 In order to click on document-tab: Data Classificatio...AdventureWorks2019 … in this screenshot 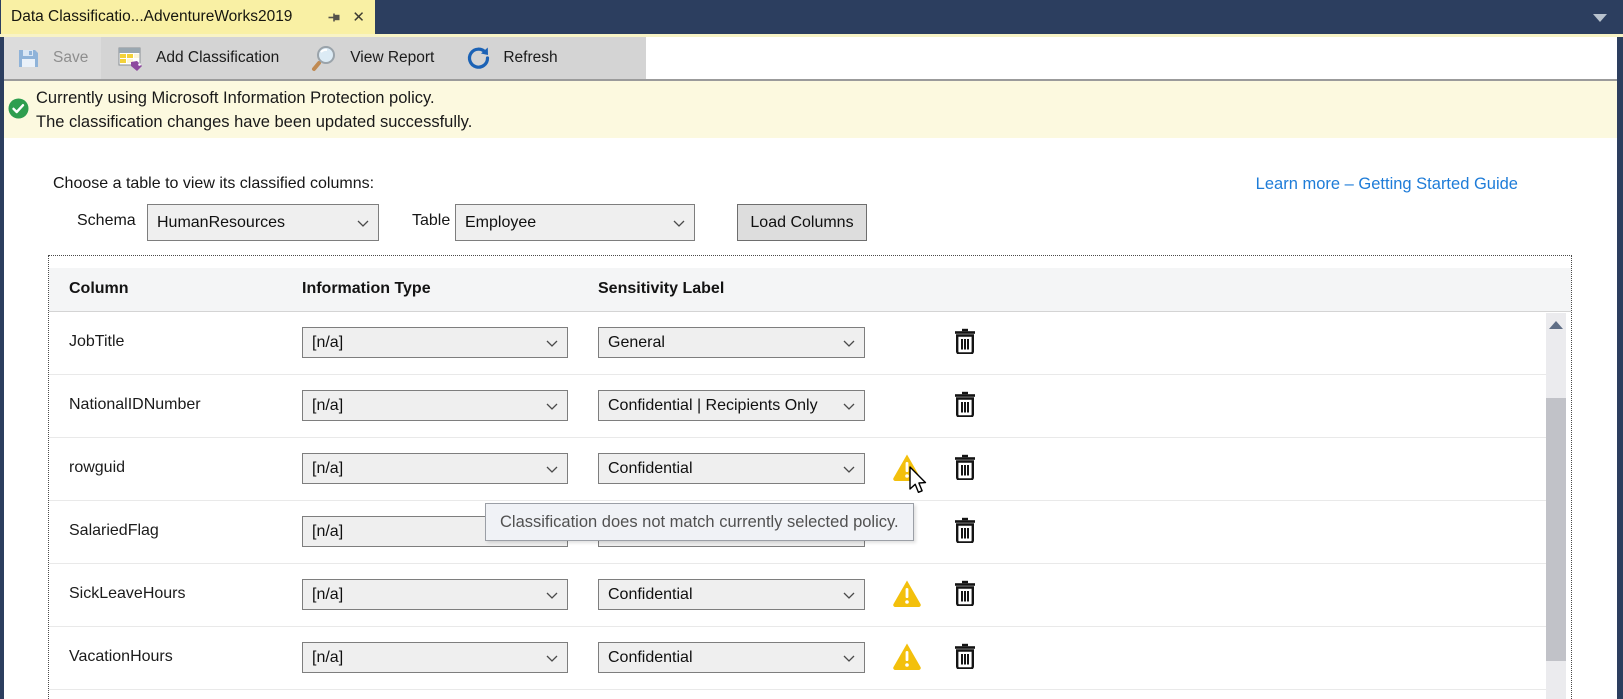, I will do `click(188, 17)`.